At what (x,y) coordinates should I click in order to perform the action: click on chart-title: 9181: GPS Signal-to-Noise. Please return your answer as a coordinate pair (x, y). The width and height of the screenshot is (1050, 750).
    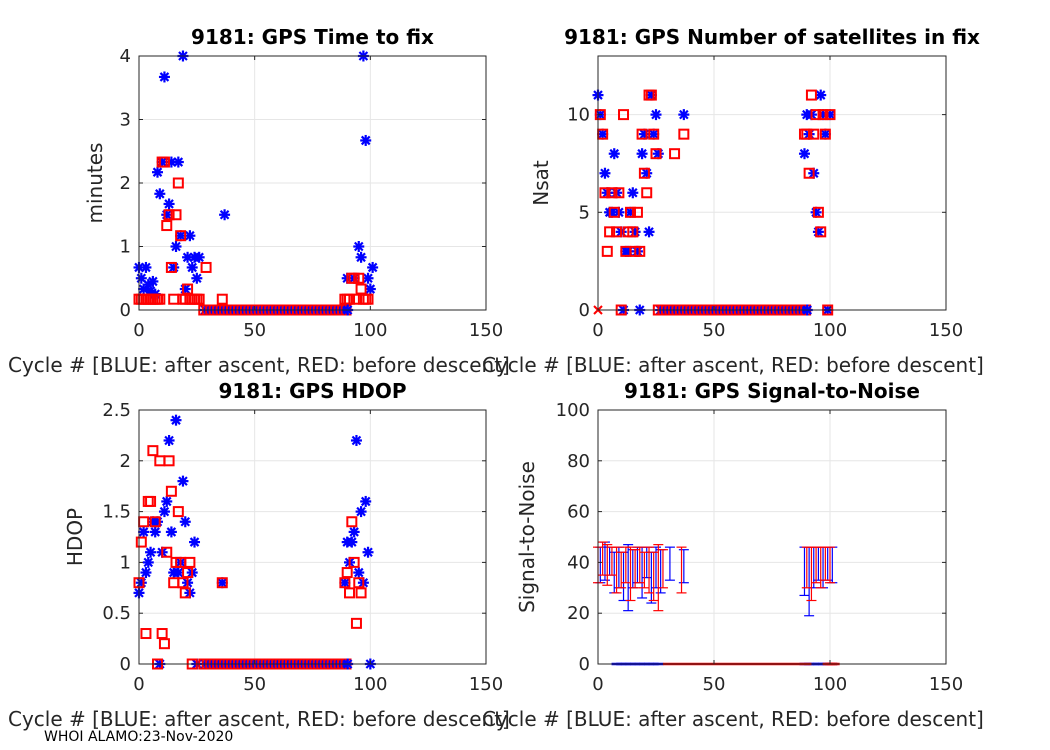
    Looking at the image, I should click on (772, 391).